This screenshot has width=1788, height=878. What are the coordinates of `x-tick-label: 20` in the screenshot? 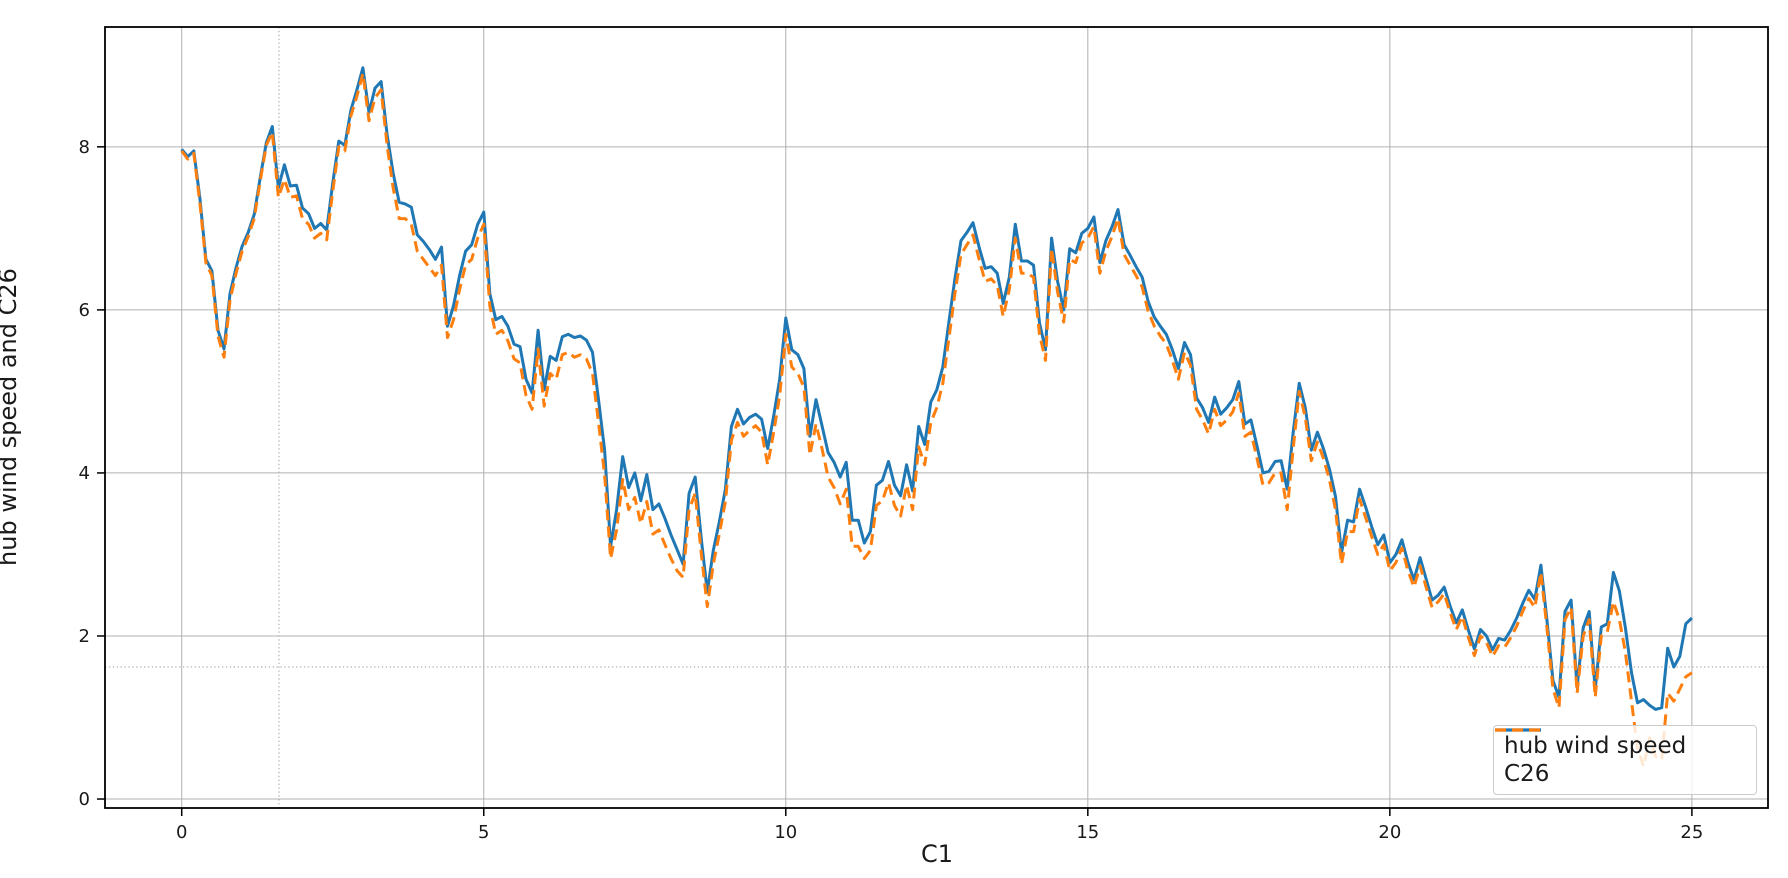 It's located at (1389, 832).